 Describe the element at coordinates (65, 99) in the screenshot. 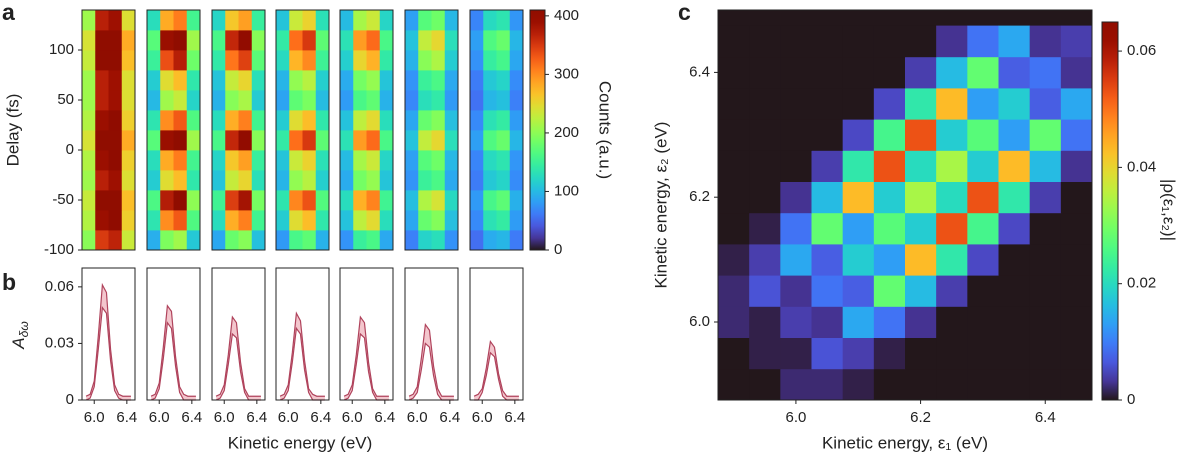

I see `y-tick-label: 50` at that location.